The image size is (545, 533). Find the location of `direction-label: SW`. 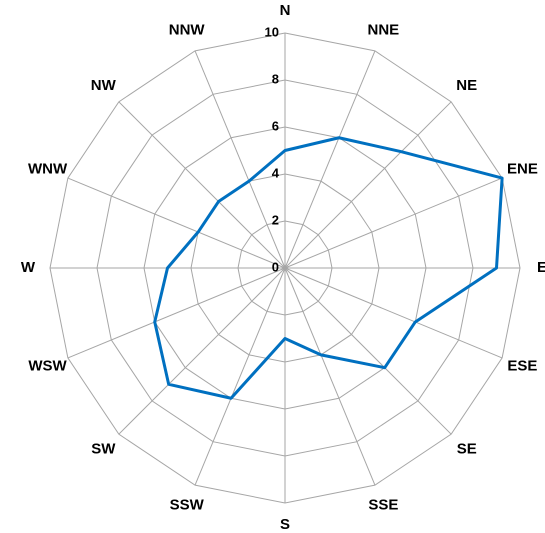

direction-label: SW is located at coordinates (103, 449).